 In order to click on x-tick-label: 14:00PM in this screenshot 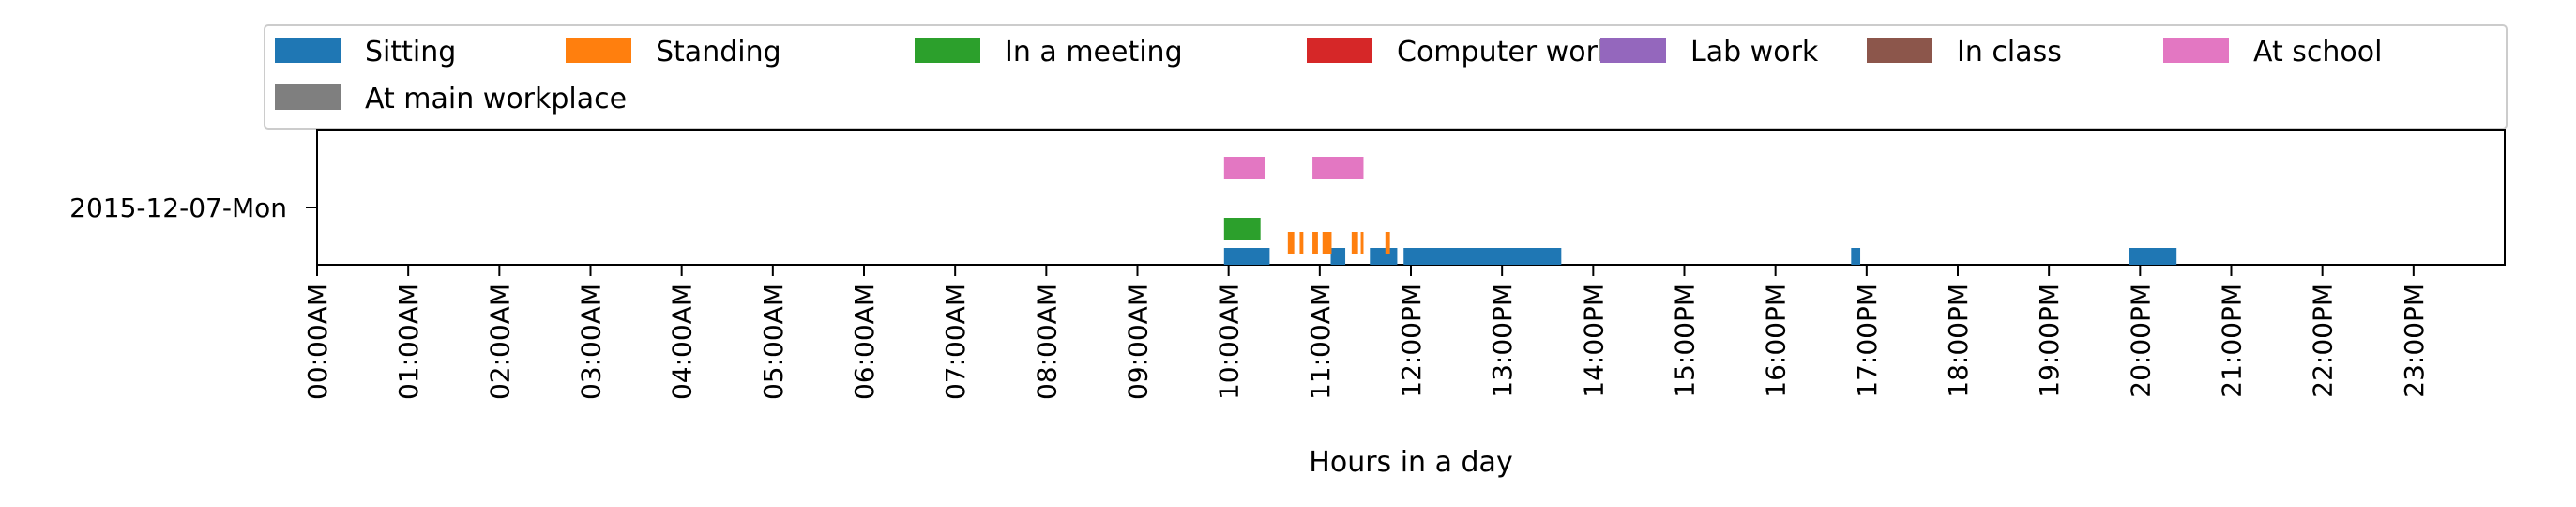, I will do `click(1593, 341)`.